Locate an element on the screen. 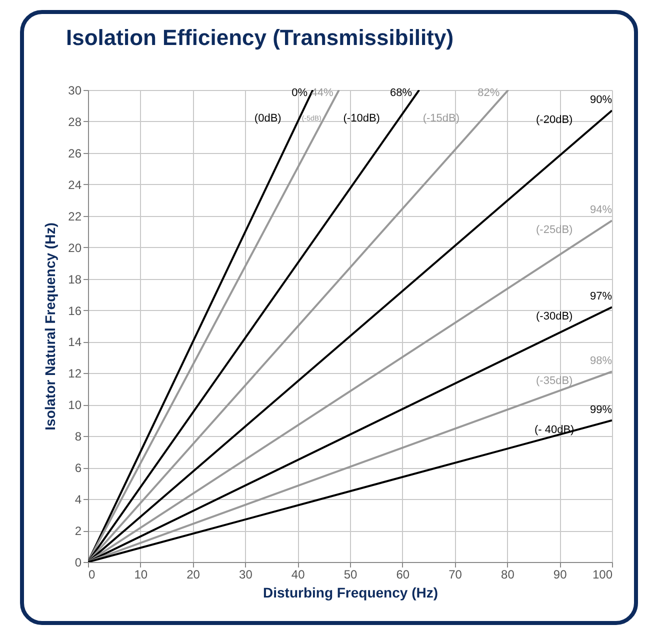 This screenshot has height=631, width=652. series-label: 90% is located at coordinates (601, 100).